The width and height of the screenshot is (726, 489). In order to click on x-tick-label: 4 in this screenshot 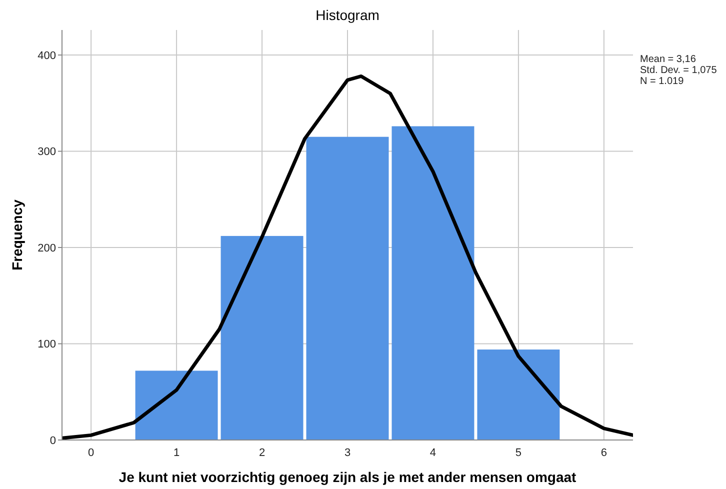, I will do `click(433, 453)`.